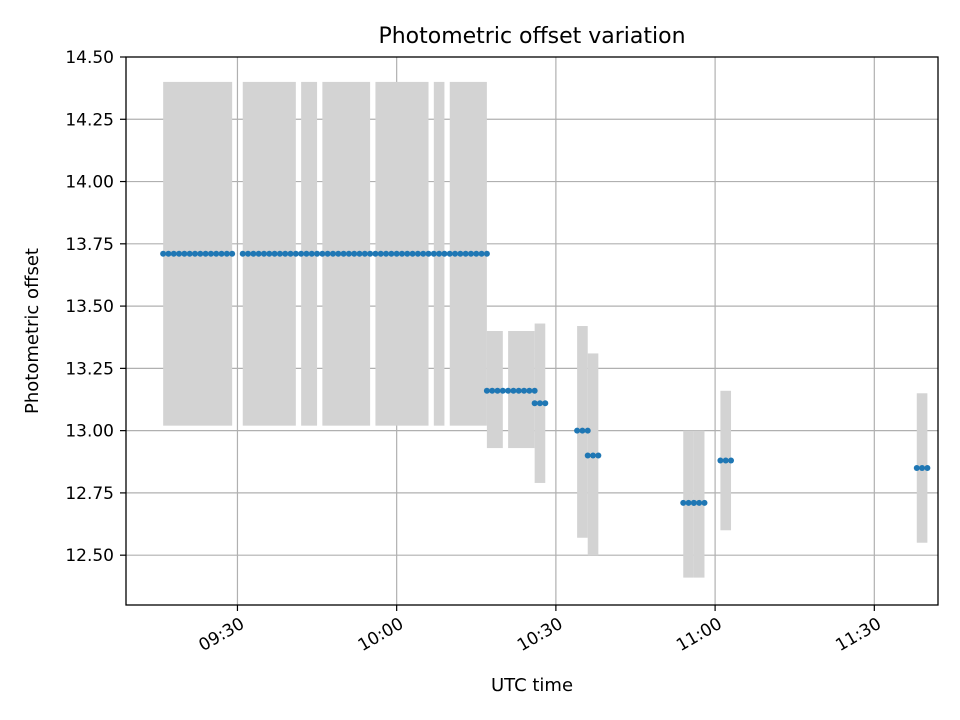 The height and width of the screenshot is (720, 960). What do you see at coordinates (89, 183) in the screenshot?
I see `y-tick-label: 14.00` at bounding box center [89, 183].